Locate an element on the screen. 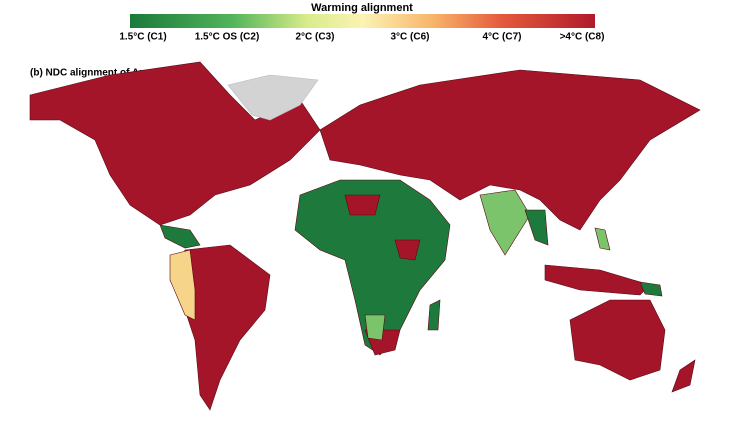  color-bar is located at coordinates (362, 21).